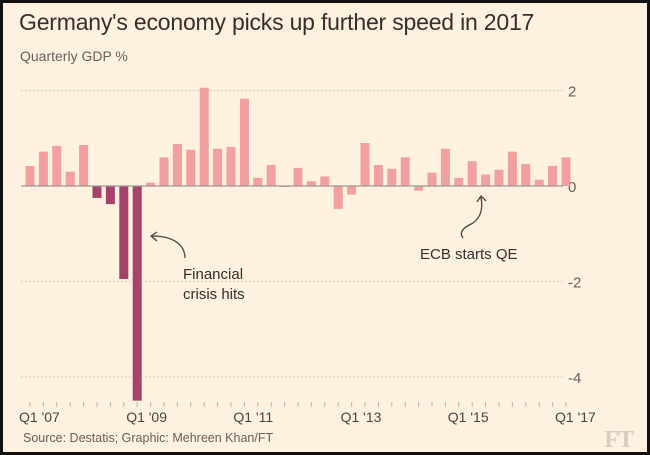 The height and width of the screenshot is (455, 650). What do you see at coordinates (338, 197) in the screenshot?
I see `bar-q4-2012` at bounding box center [338, 197].